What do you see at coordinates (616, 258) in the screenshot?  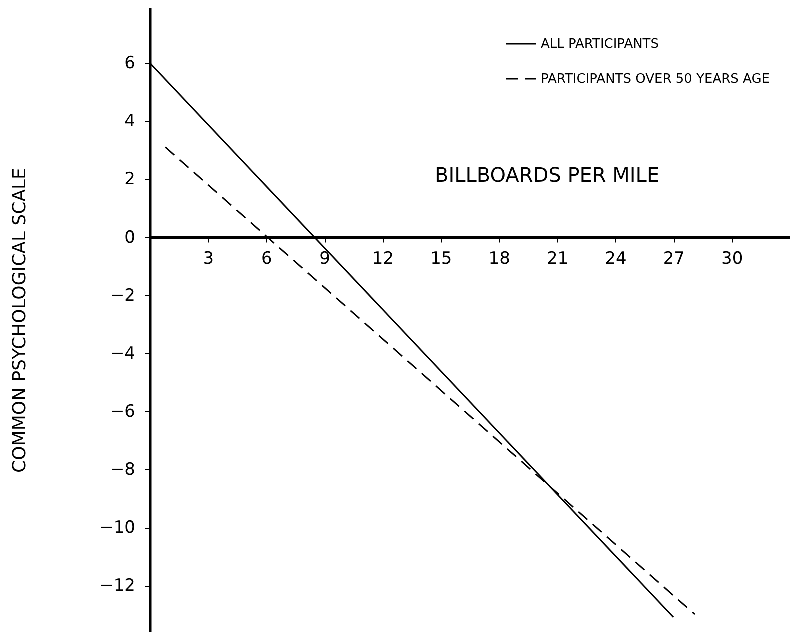 I see `x-tick-label: 24` at bounding box center [616, 258].